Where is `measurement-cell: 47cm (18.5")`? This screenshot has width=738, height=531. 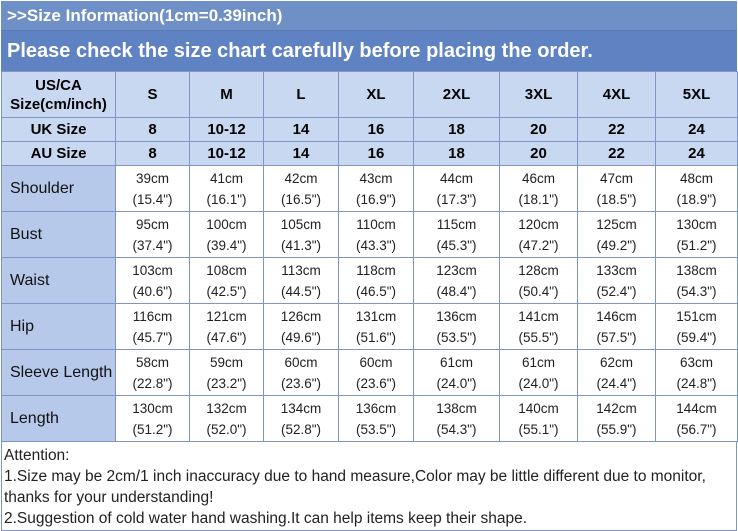
measurement-cell: 47cm (18.5") is located at coordinates (616, 188).